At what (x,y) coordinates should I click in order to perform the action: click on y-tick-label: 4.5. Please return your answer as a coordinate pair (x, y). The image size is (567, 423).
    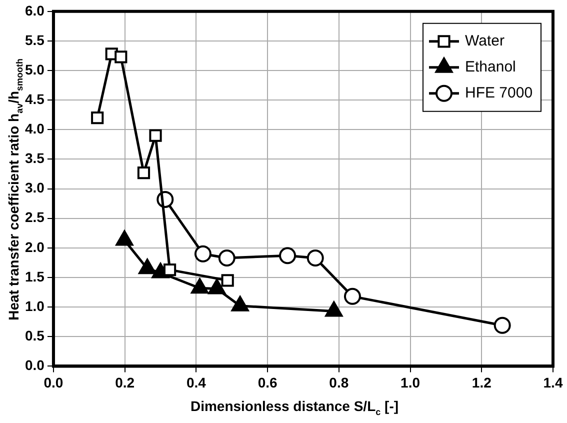
    Looking at the image, I should click on (34, 98).